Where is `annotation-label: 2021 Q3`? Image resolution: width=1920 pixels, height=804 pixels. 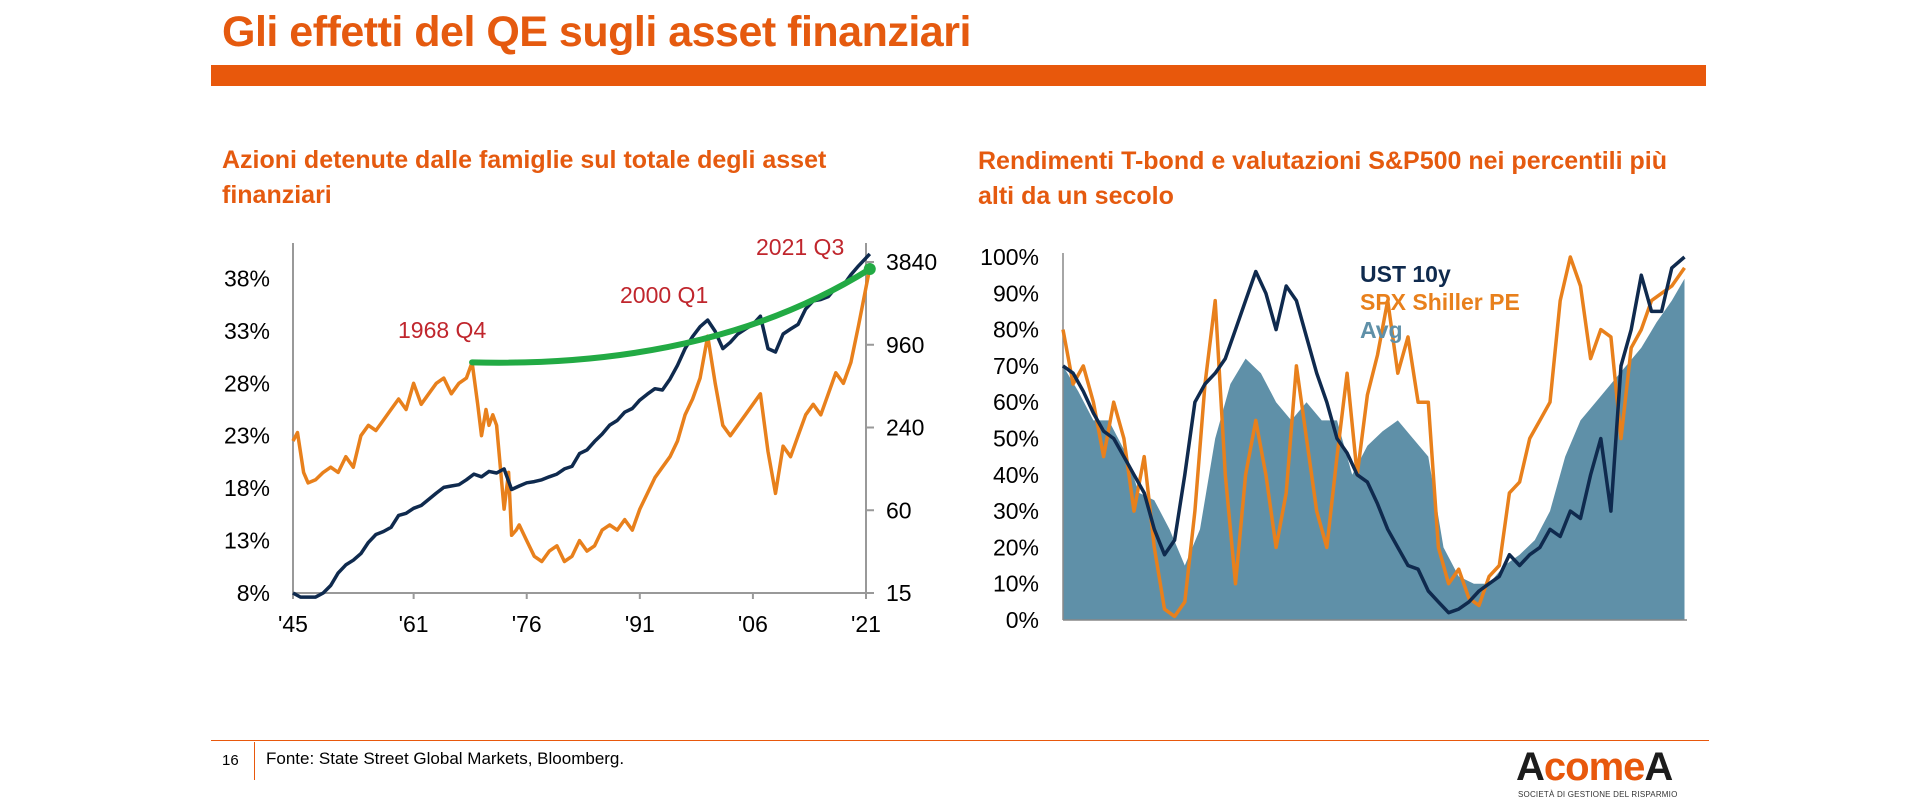
annotation-label: 2021 Q3 is located at coordinates (800, 247).